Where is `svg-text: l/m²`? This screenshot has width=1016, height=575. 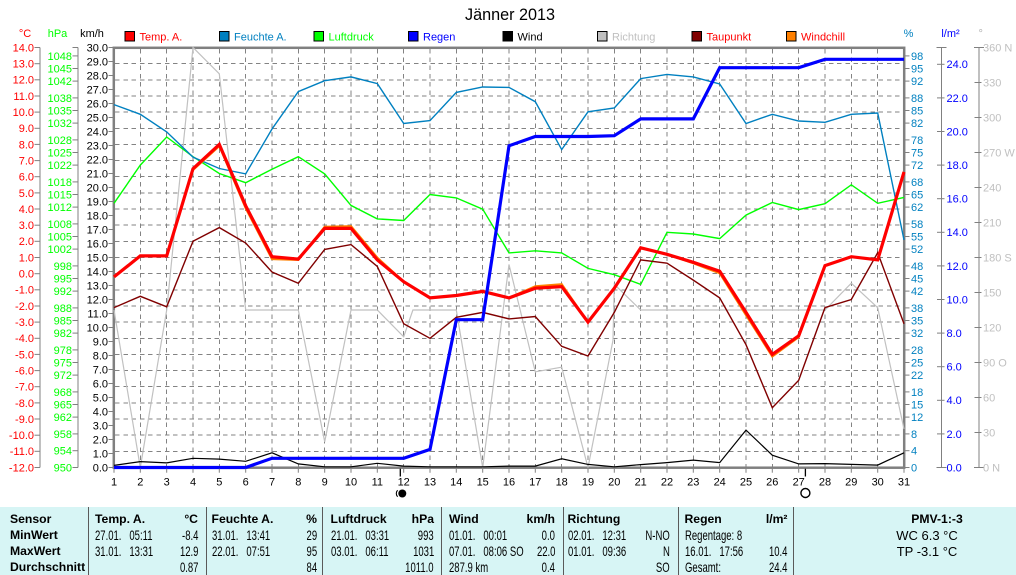
svg-text: l/m² is located at coordinates (950, 34).